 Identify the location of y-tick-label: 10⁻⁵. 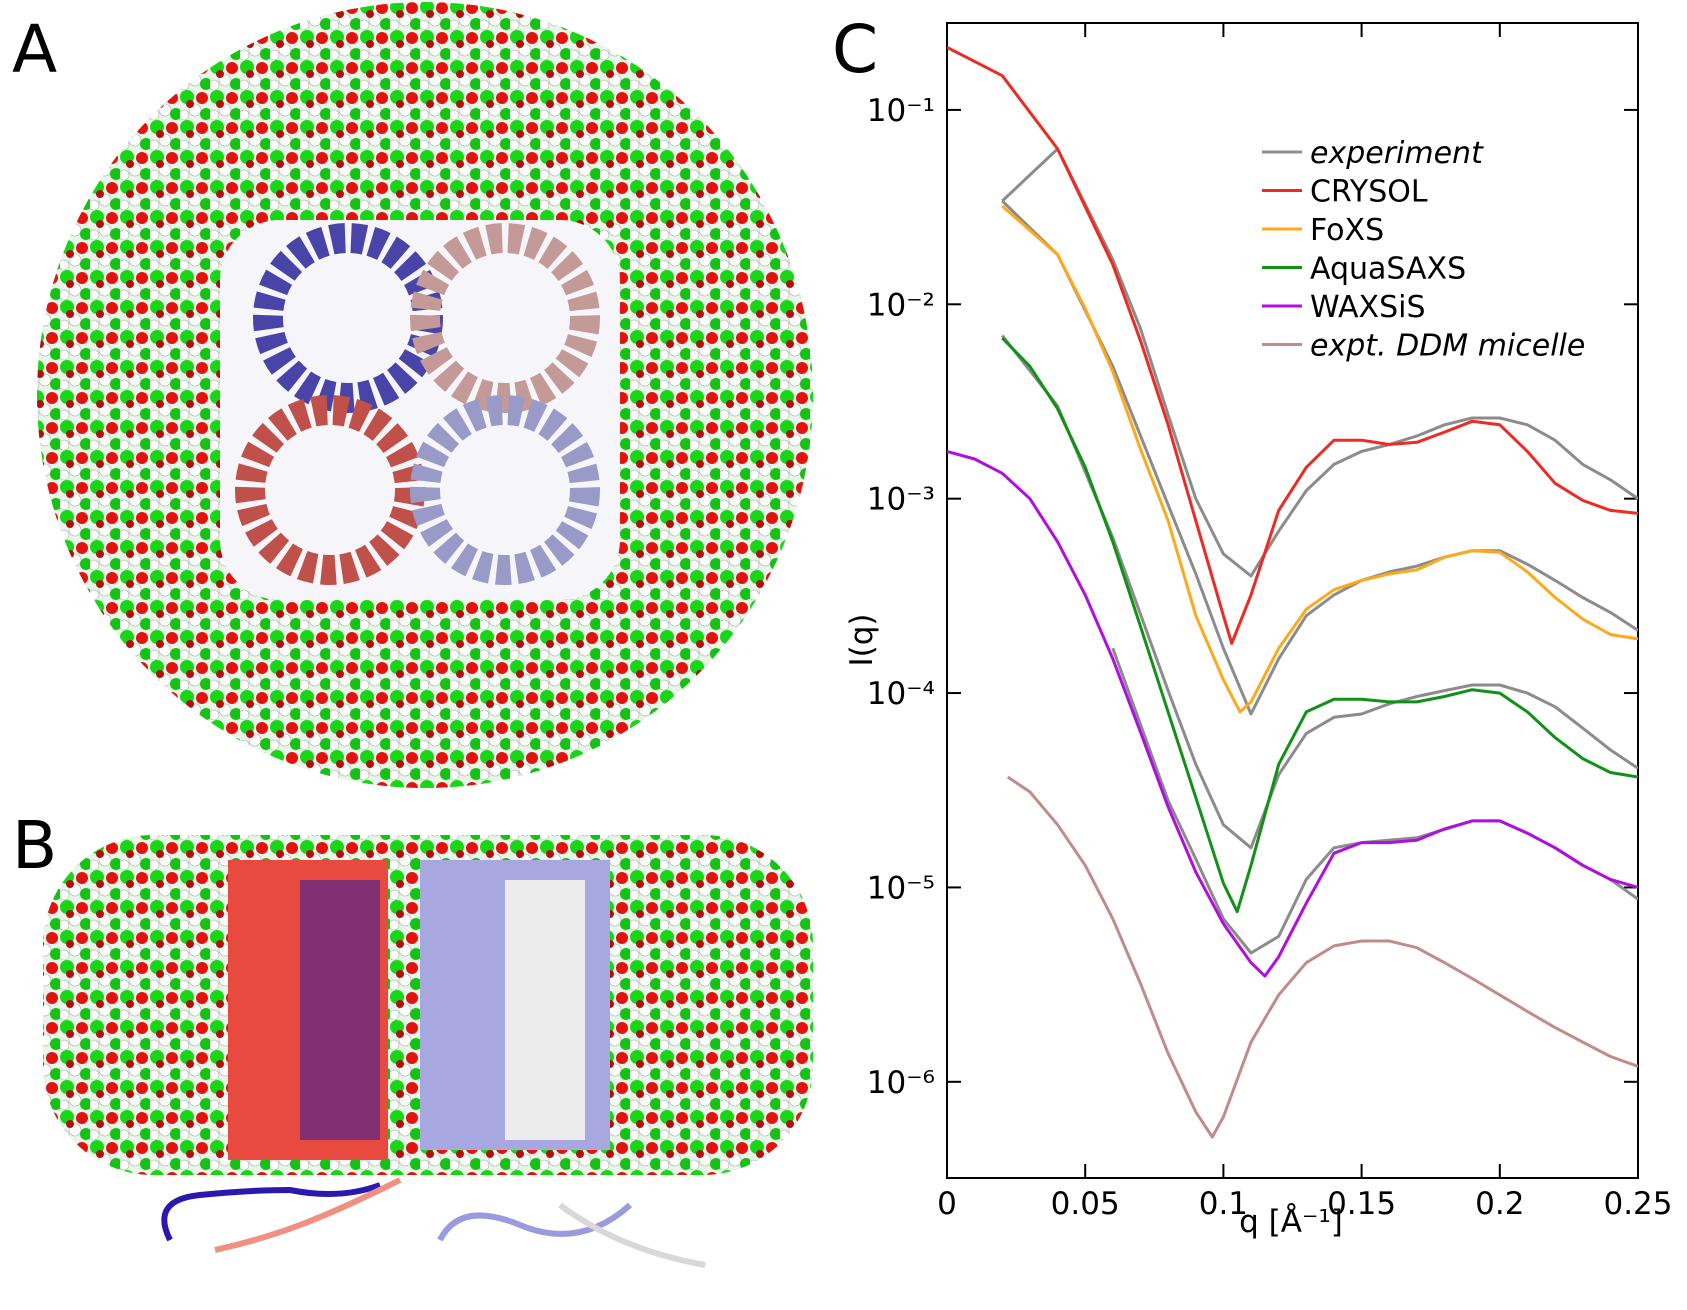
(901, 888).